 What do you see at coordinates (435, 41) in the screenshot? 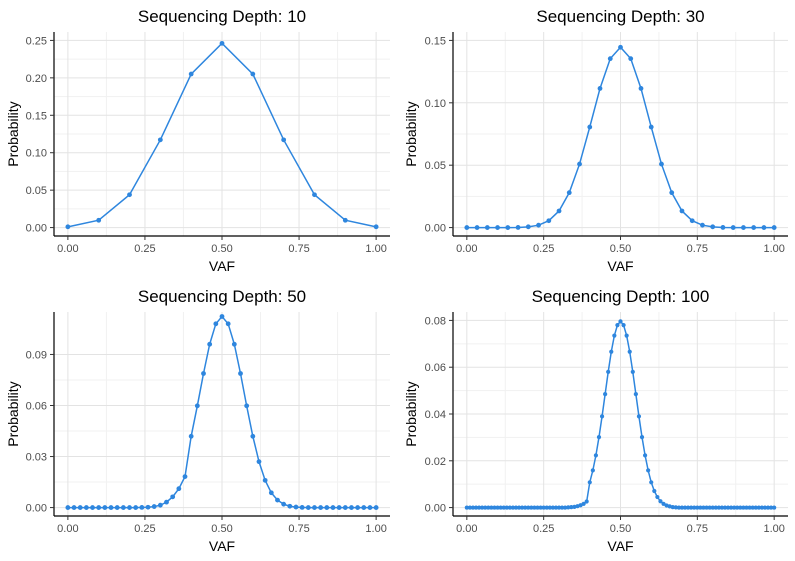
I see `y-tick-label: 0.15` at bounding box center [435, 41].